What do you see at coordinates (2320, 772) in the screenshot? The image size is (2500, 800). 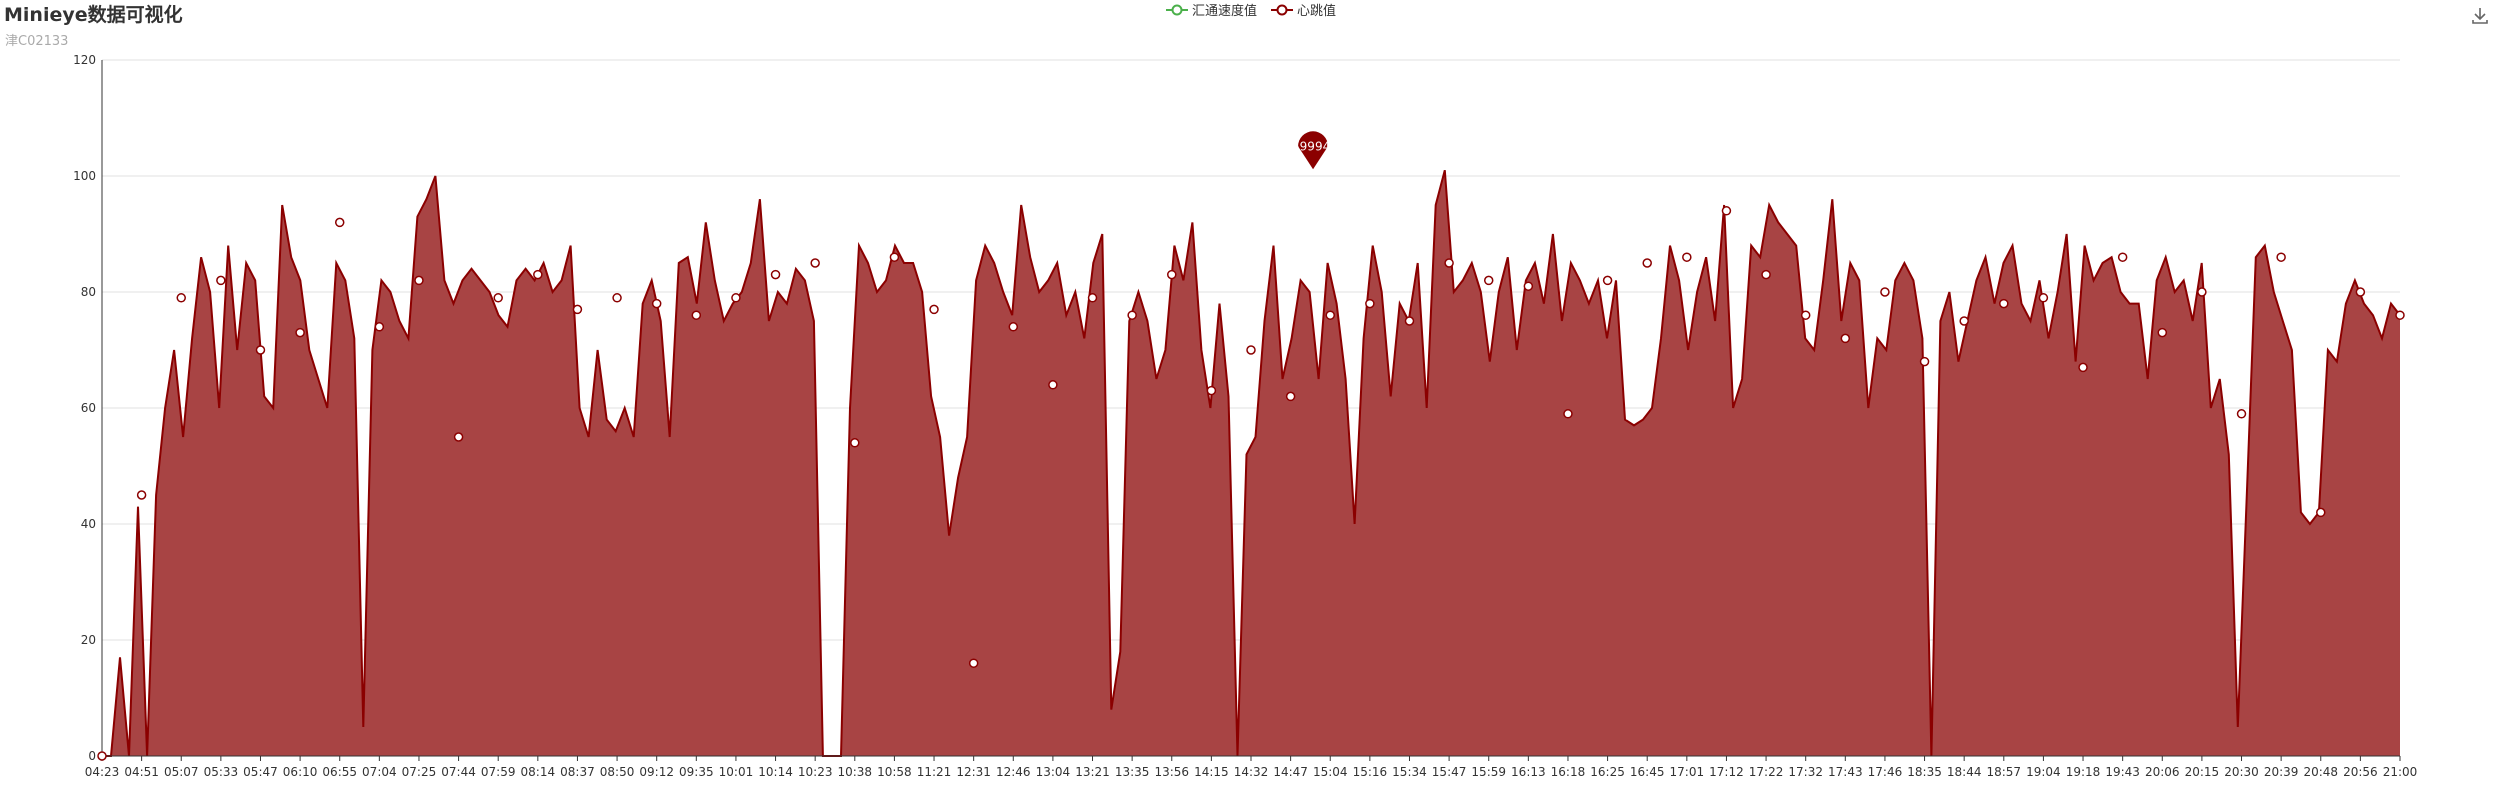 I see `x-tick-label: 20:48` at bounding box center [2320, 772].